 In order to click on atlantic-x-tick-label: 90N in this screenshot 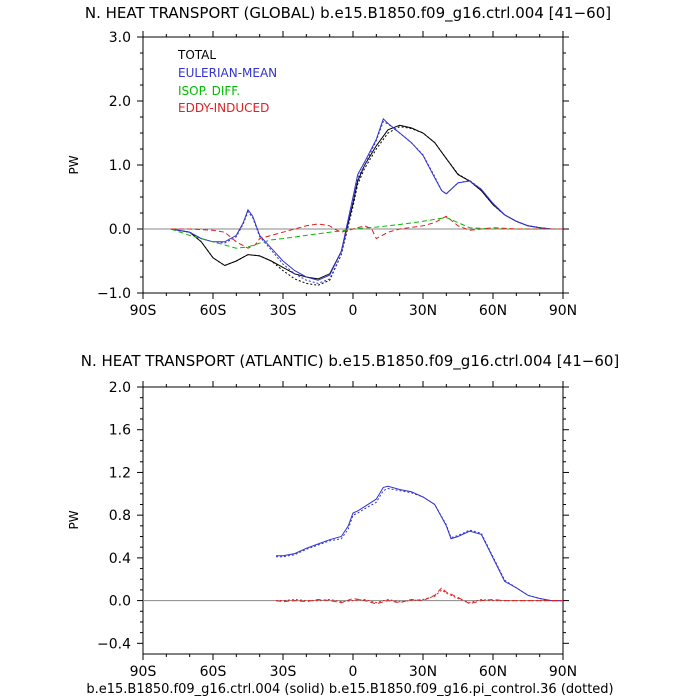, I will do `click(563, 672)`.